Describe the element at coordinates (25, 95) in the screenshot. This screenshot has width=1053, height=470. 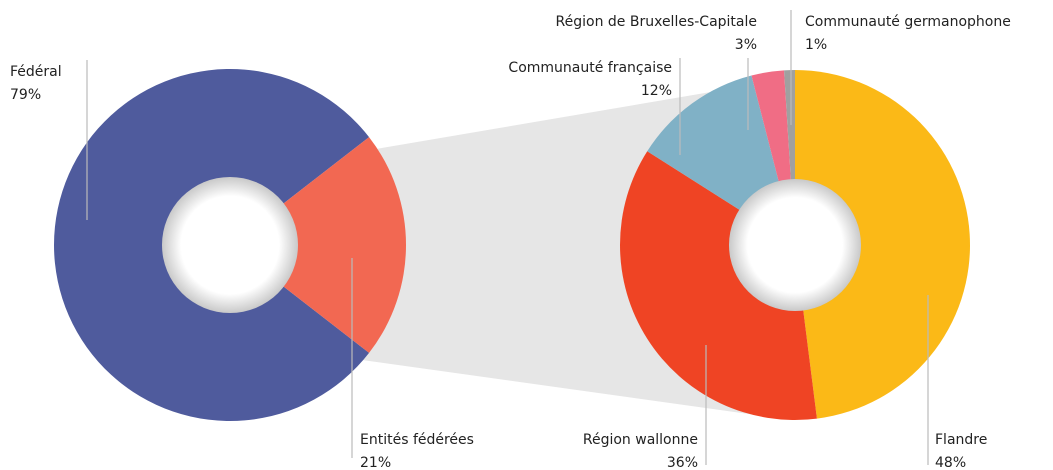
I see `slice-value: 79%` at that location.